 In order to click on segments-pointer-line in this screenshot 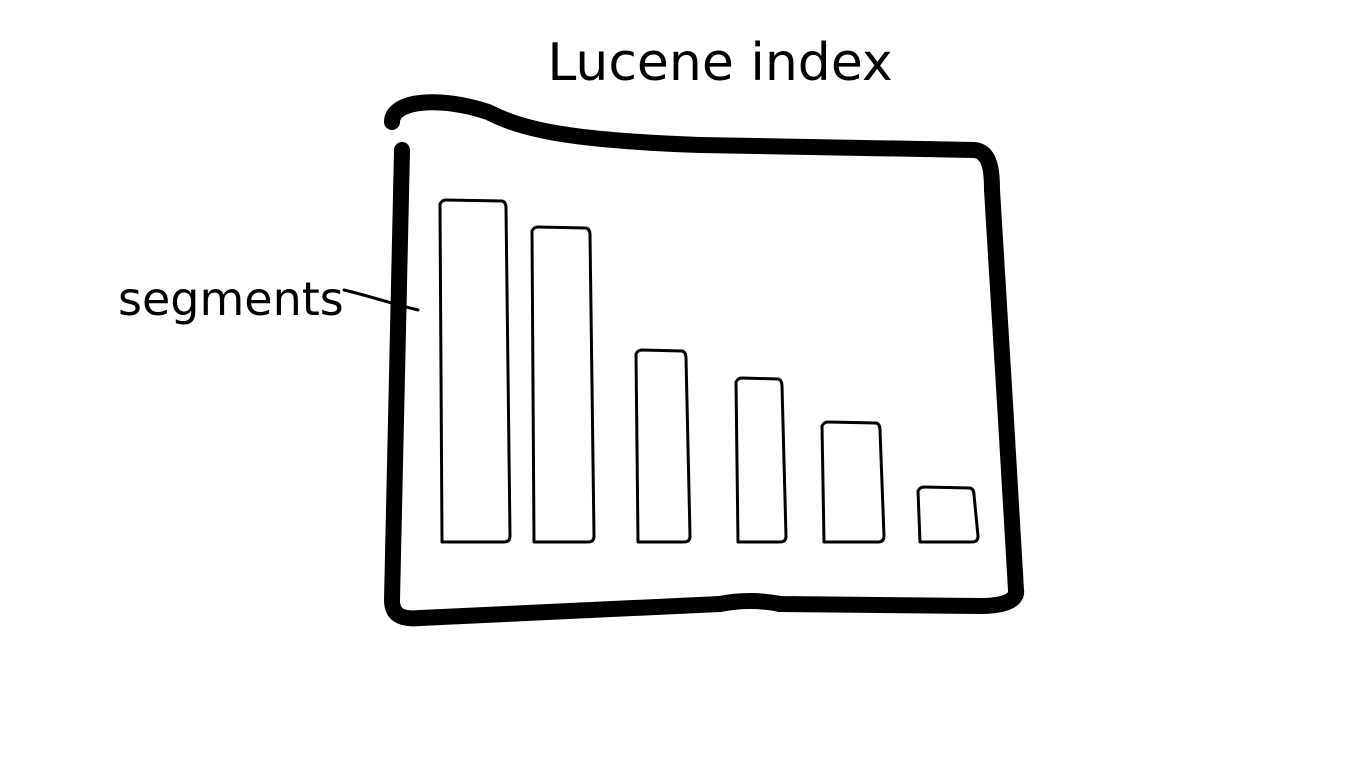, I will do `click(381, 300)`.